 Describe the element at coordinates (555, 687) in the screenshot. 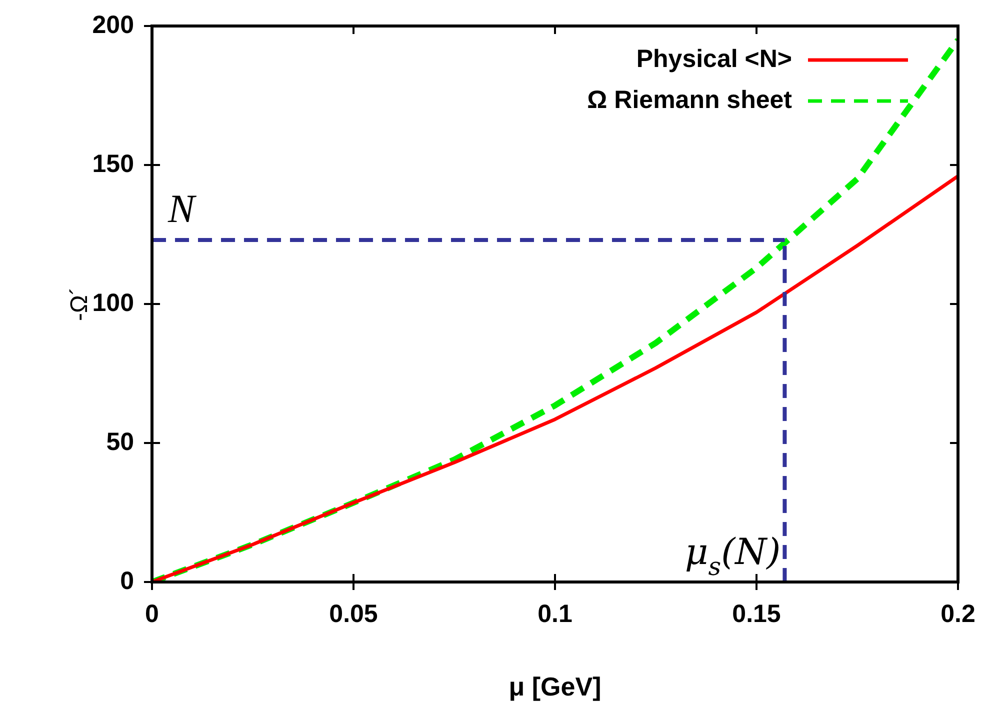

I see `x-axis-title: μ [GeV]` at that location.